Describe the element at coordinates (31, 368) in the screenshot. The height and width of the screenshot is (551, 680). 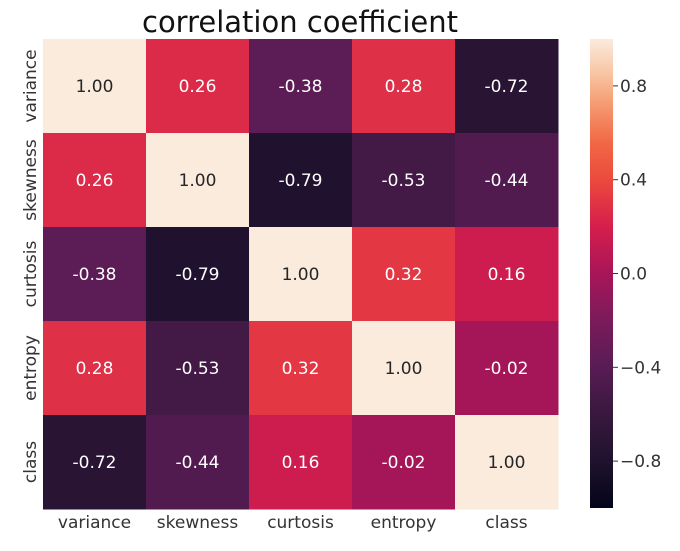
I see `y-tick-label: entropy` at that location.